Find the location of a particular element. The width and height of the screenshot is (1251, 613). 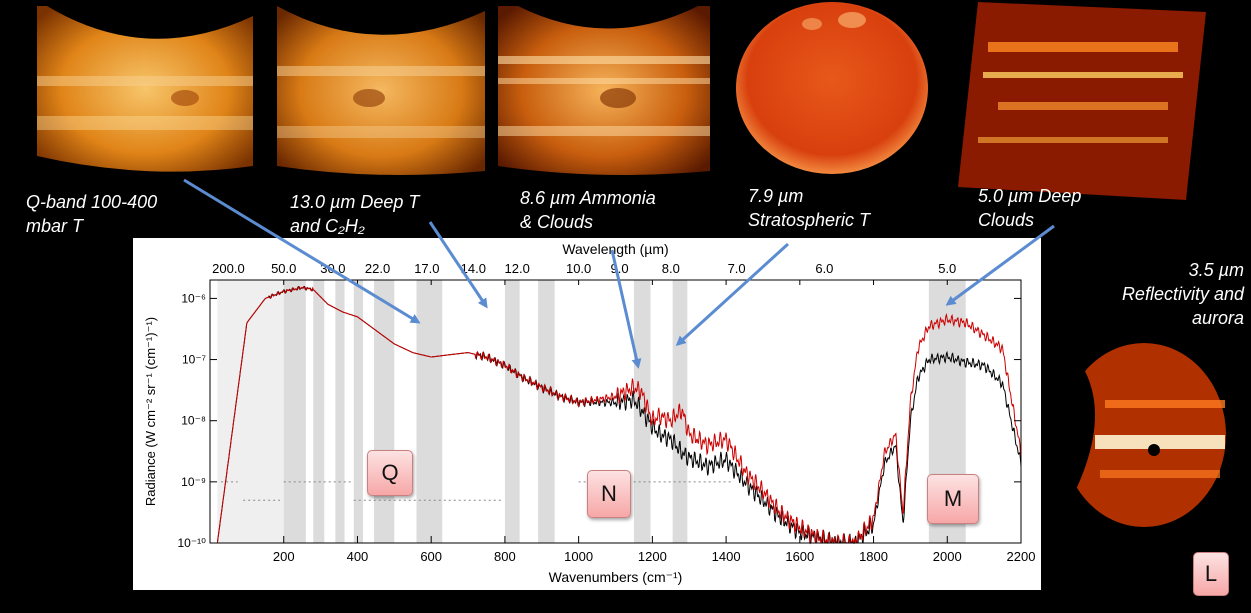

reflectivity-caption-line-1: 3.5 µm is located at coordinates (1216, 270).